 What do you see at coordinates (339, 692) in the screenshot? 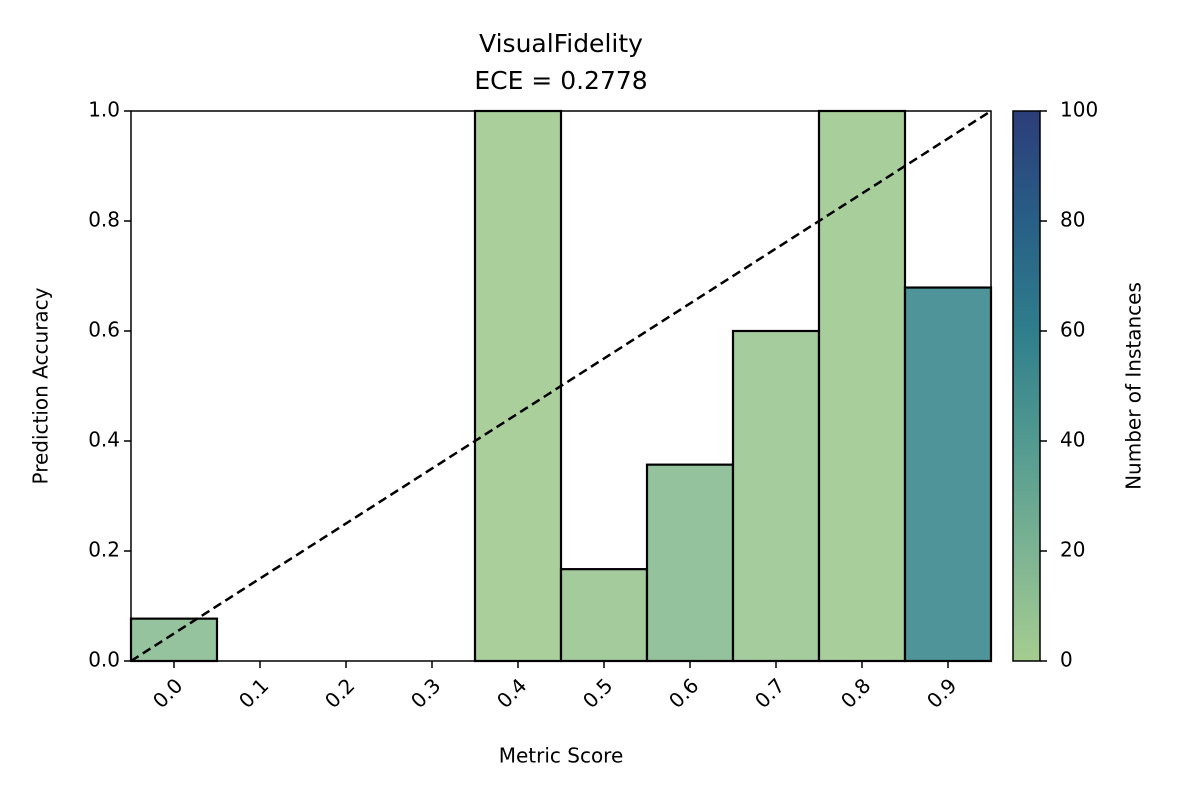
I see `x-tick-label: 0.2` at bounding box center [339, 692].